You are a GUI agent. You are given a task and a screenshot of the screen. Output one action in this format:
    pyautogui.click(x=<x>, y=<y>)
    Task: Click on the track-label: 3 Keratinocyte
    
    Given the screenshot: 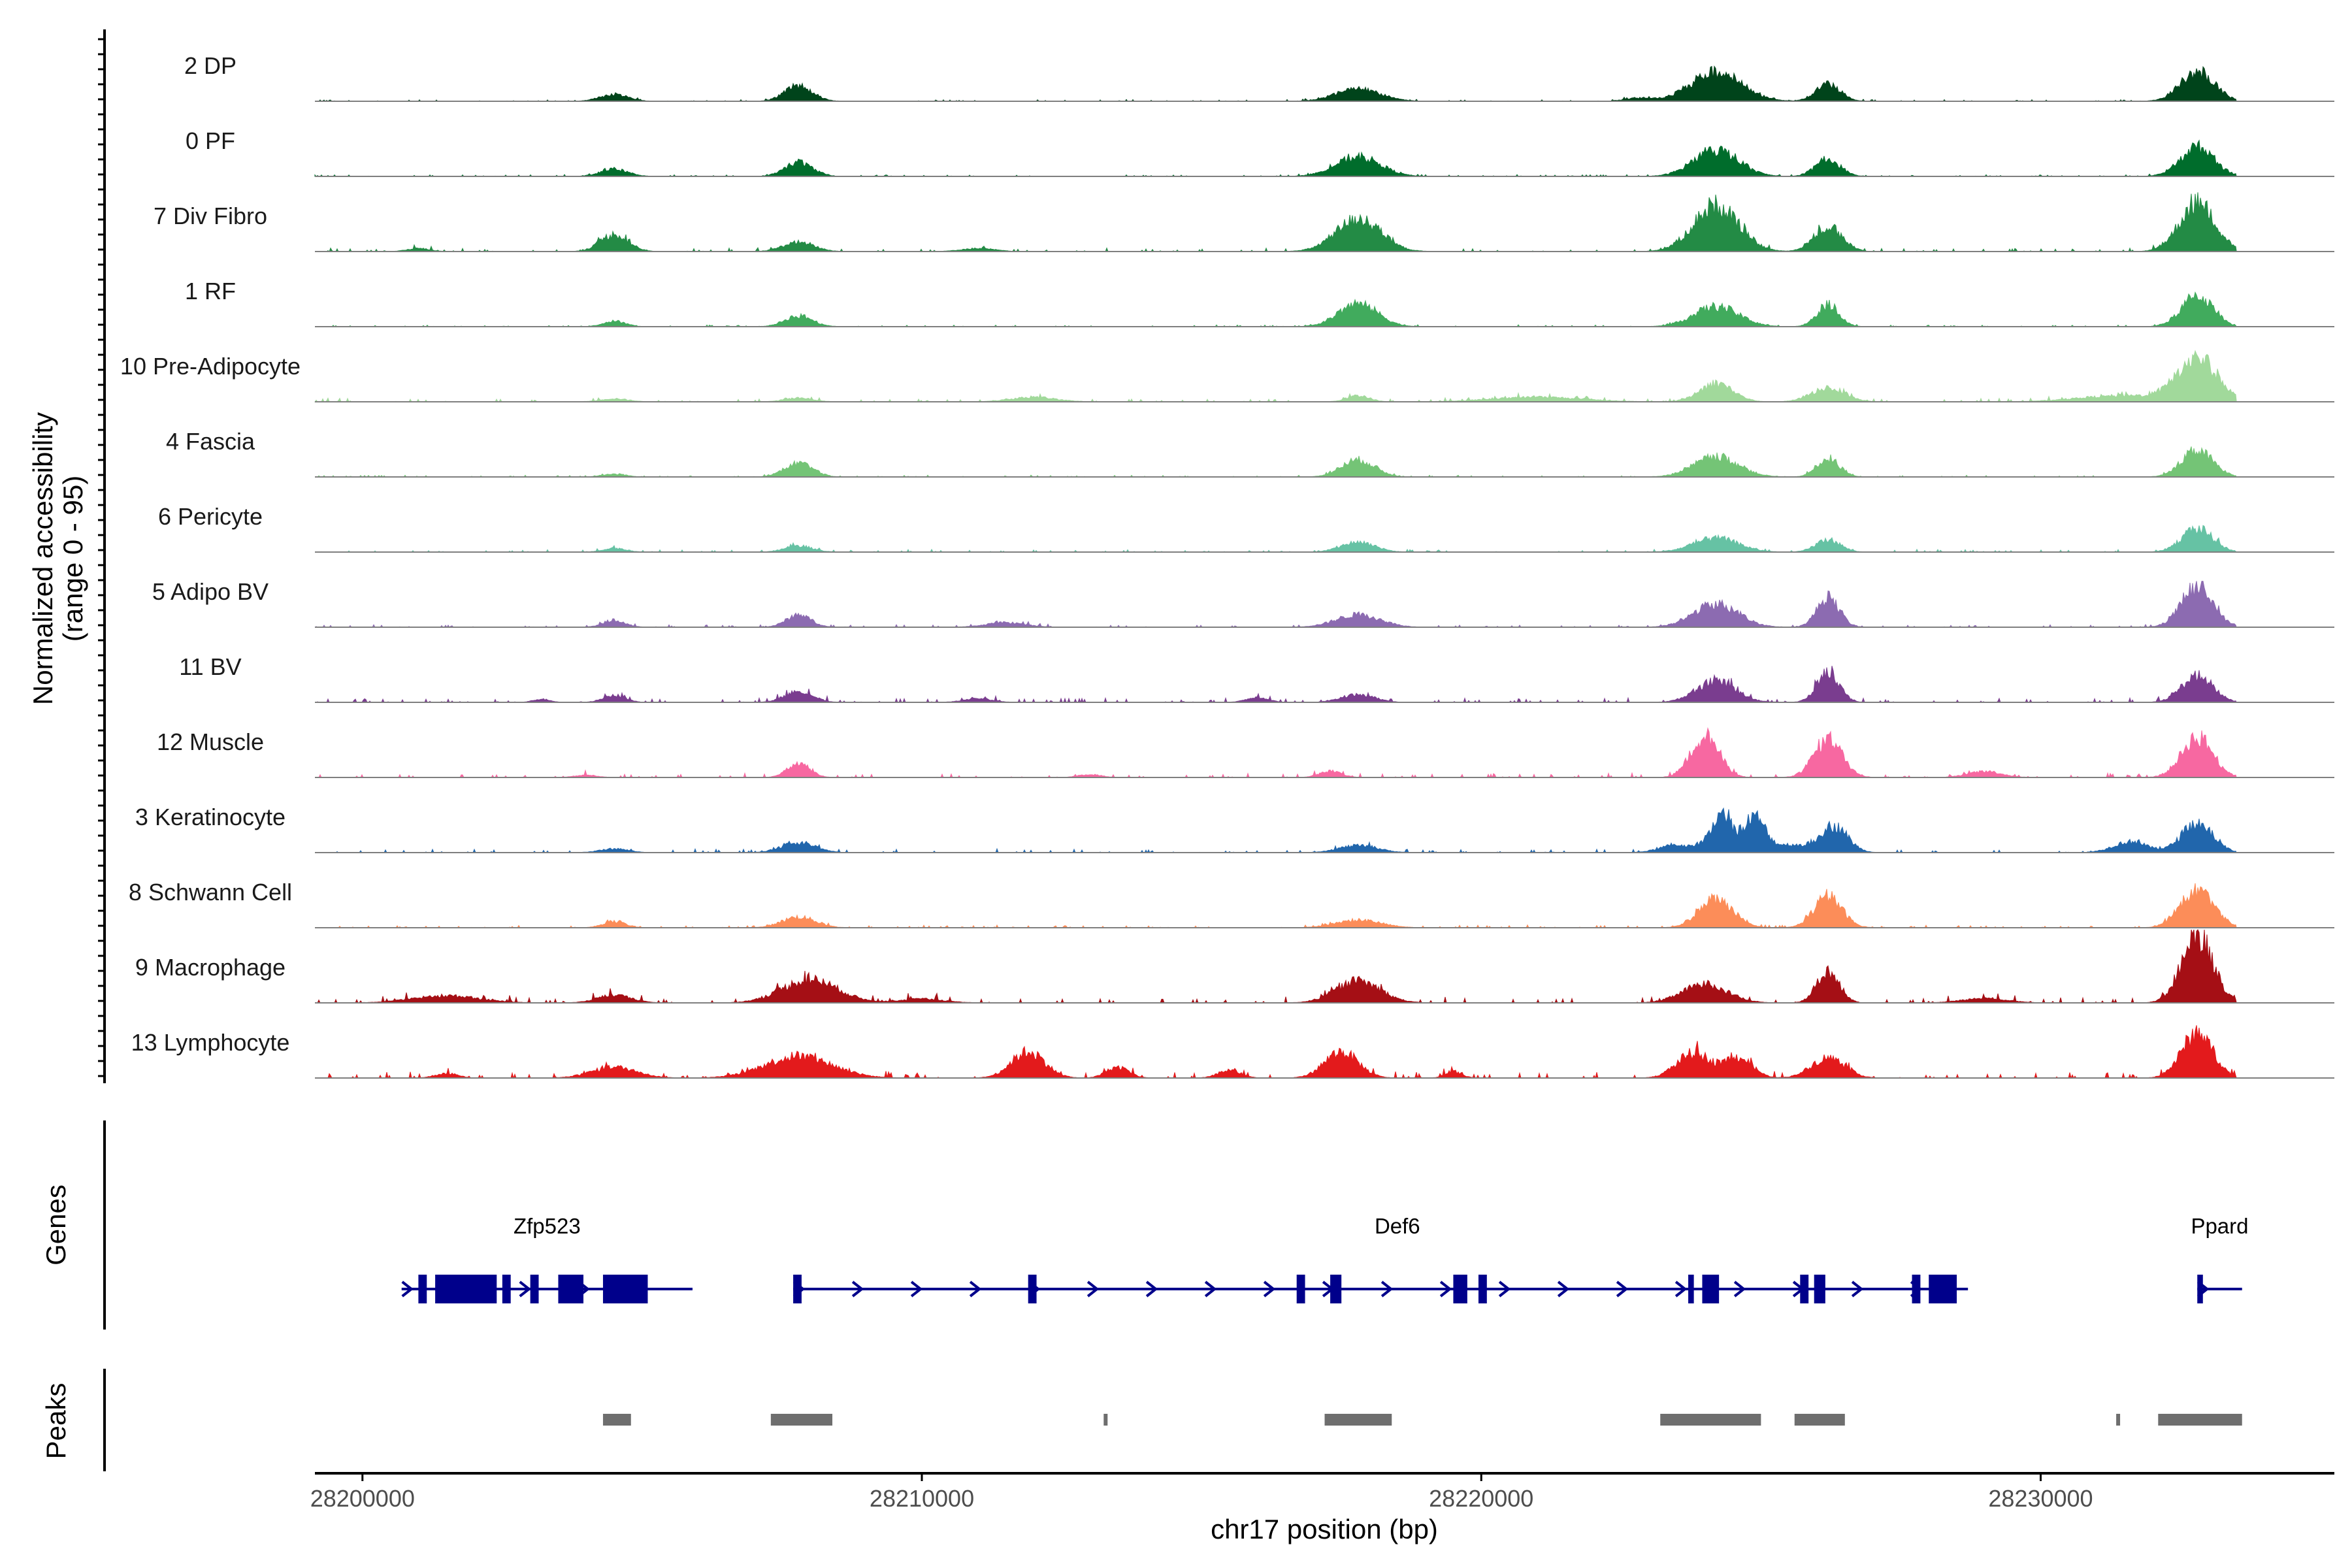 What is the action you would take?
    pyautogui.click(x=210, y=817)
    